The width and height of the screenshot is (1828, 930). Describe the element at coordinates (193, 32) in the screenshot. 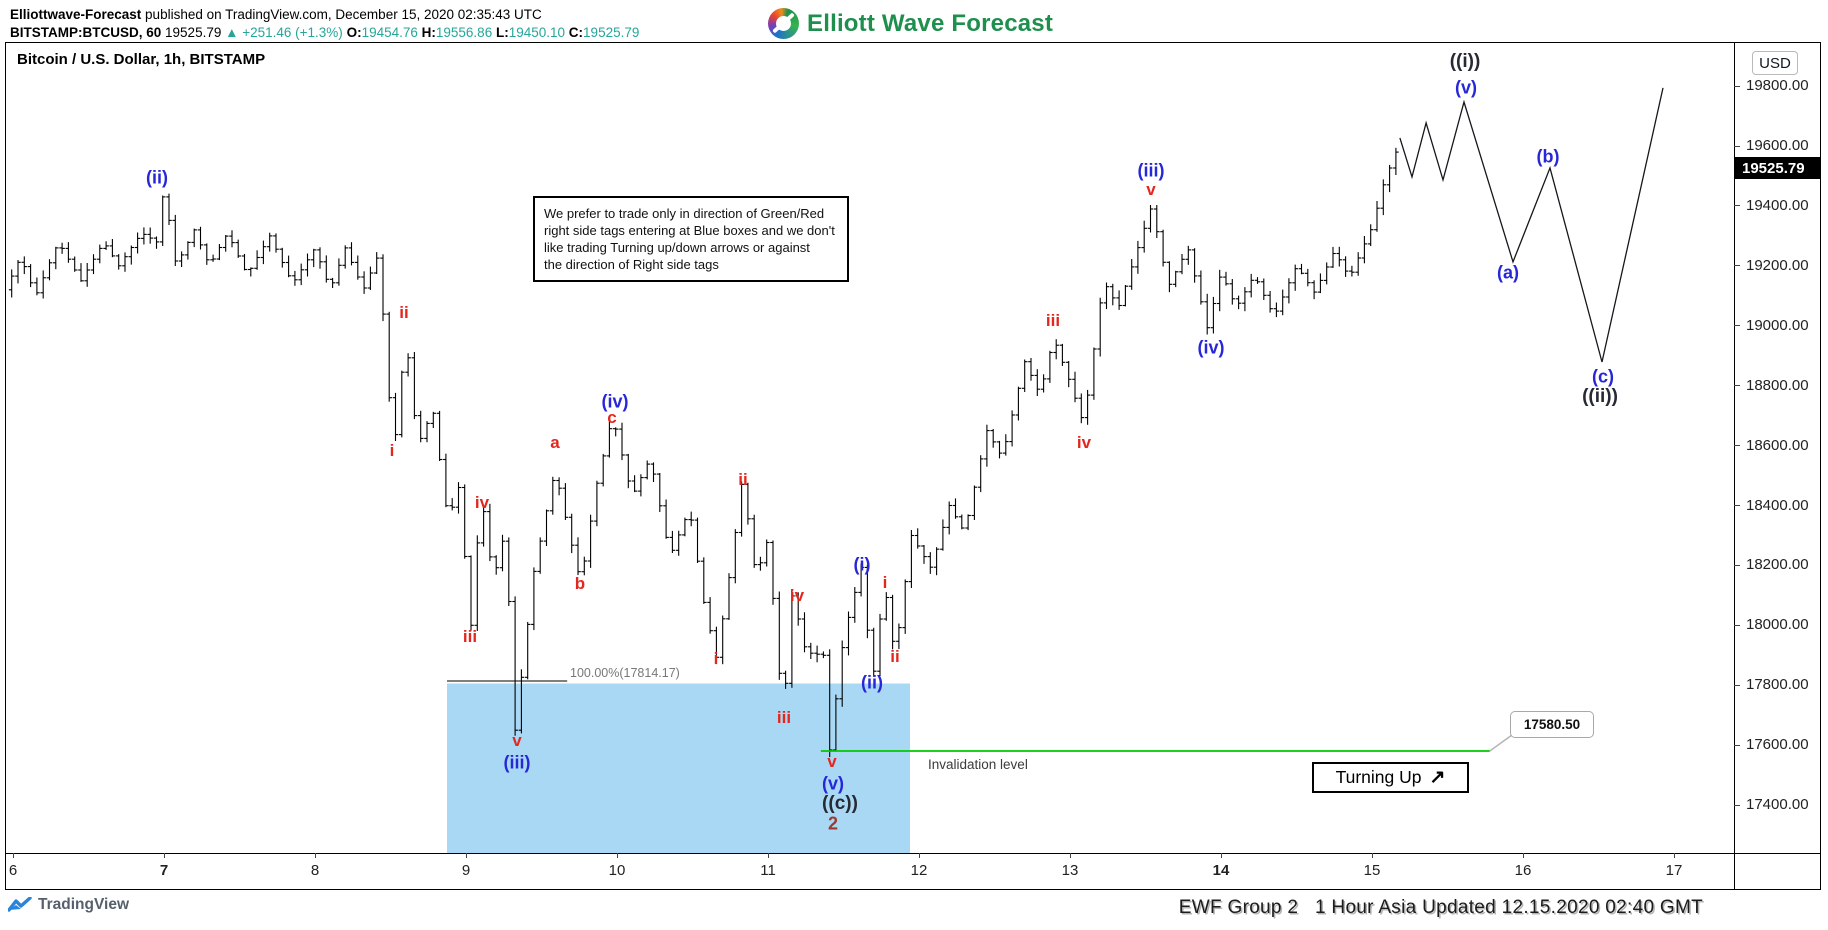

I see `quote-last-value: 19525.79` at that location.